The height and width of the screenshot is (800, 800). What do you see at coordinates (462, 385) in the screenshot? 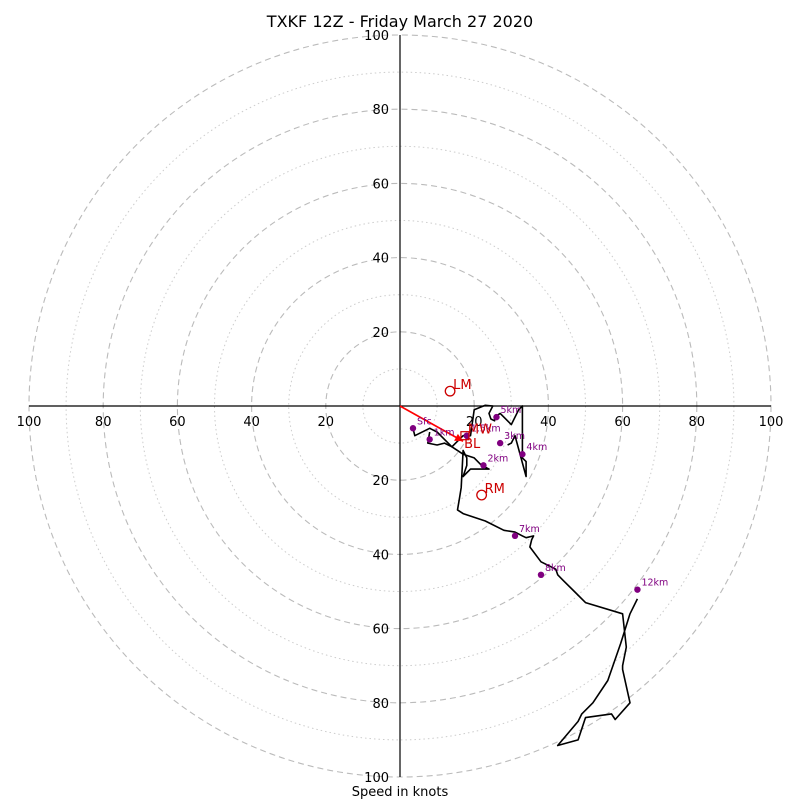
I see `storm-motion-lm-label: LM` at bounding box center [462, 385].